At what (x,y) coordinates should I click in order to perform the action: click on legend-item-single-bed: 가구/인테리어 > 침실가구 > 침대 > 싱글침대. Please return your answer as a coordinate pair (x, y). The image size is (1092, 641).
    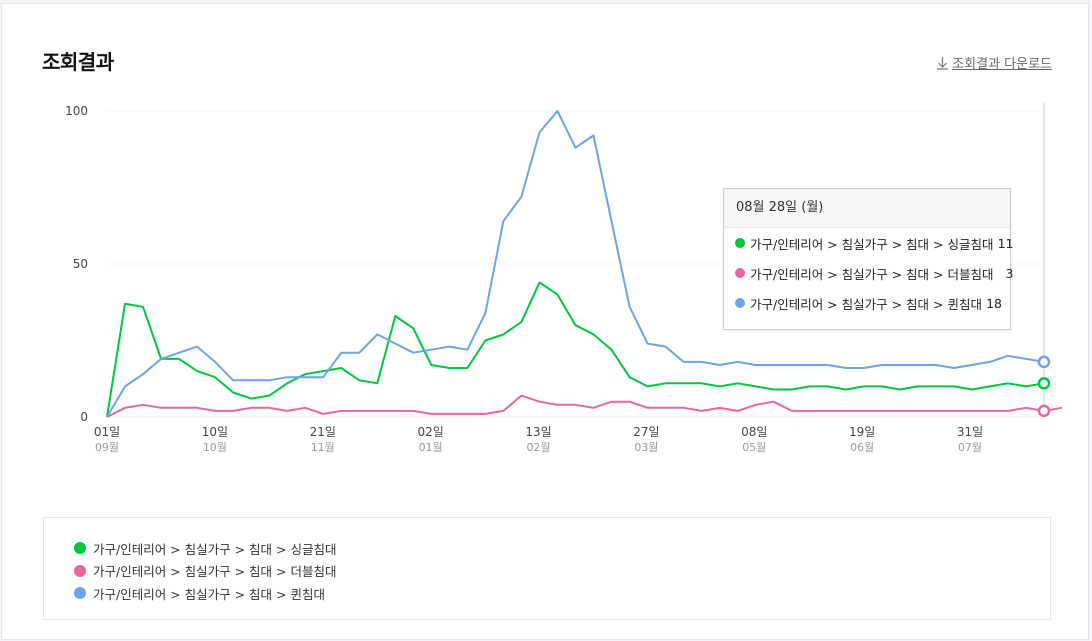
    Looking at the image, I should click on (547, 548).